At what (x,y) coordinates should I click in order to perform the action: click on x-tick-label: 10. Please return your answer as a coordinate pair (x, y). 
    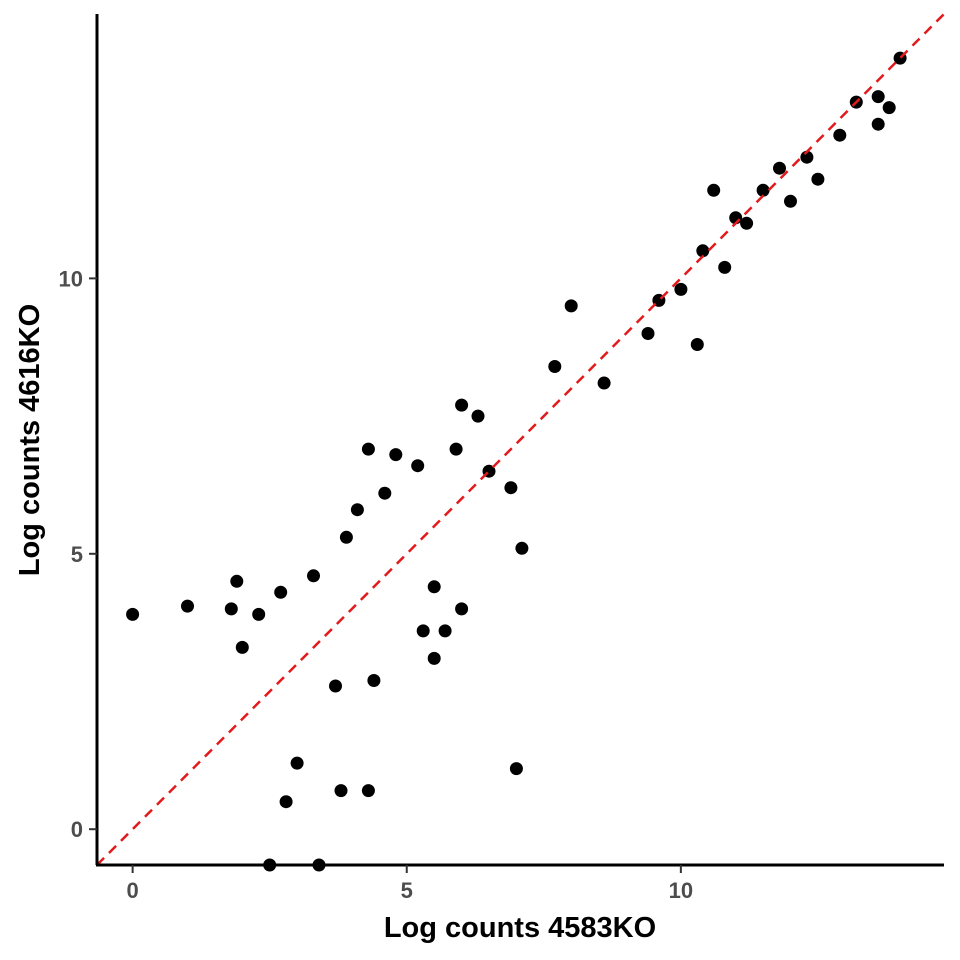
    Looking at the image, I should click on (681, 890).